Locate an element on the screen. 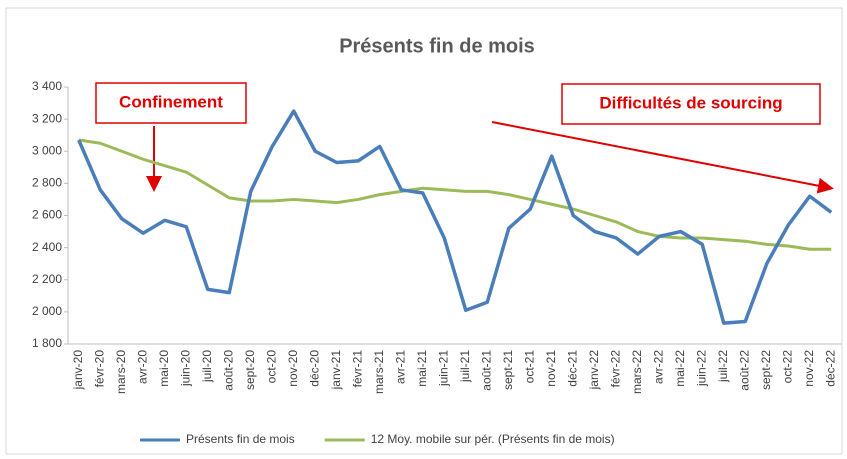 The height and width of the screenshot is (459, 847). x-tick-label: nov-21 is located at coordinates (551, 368).